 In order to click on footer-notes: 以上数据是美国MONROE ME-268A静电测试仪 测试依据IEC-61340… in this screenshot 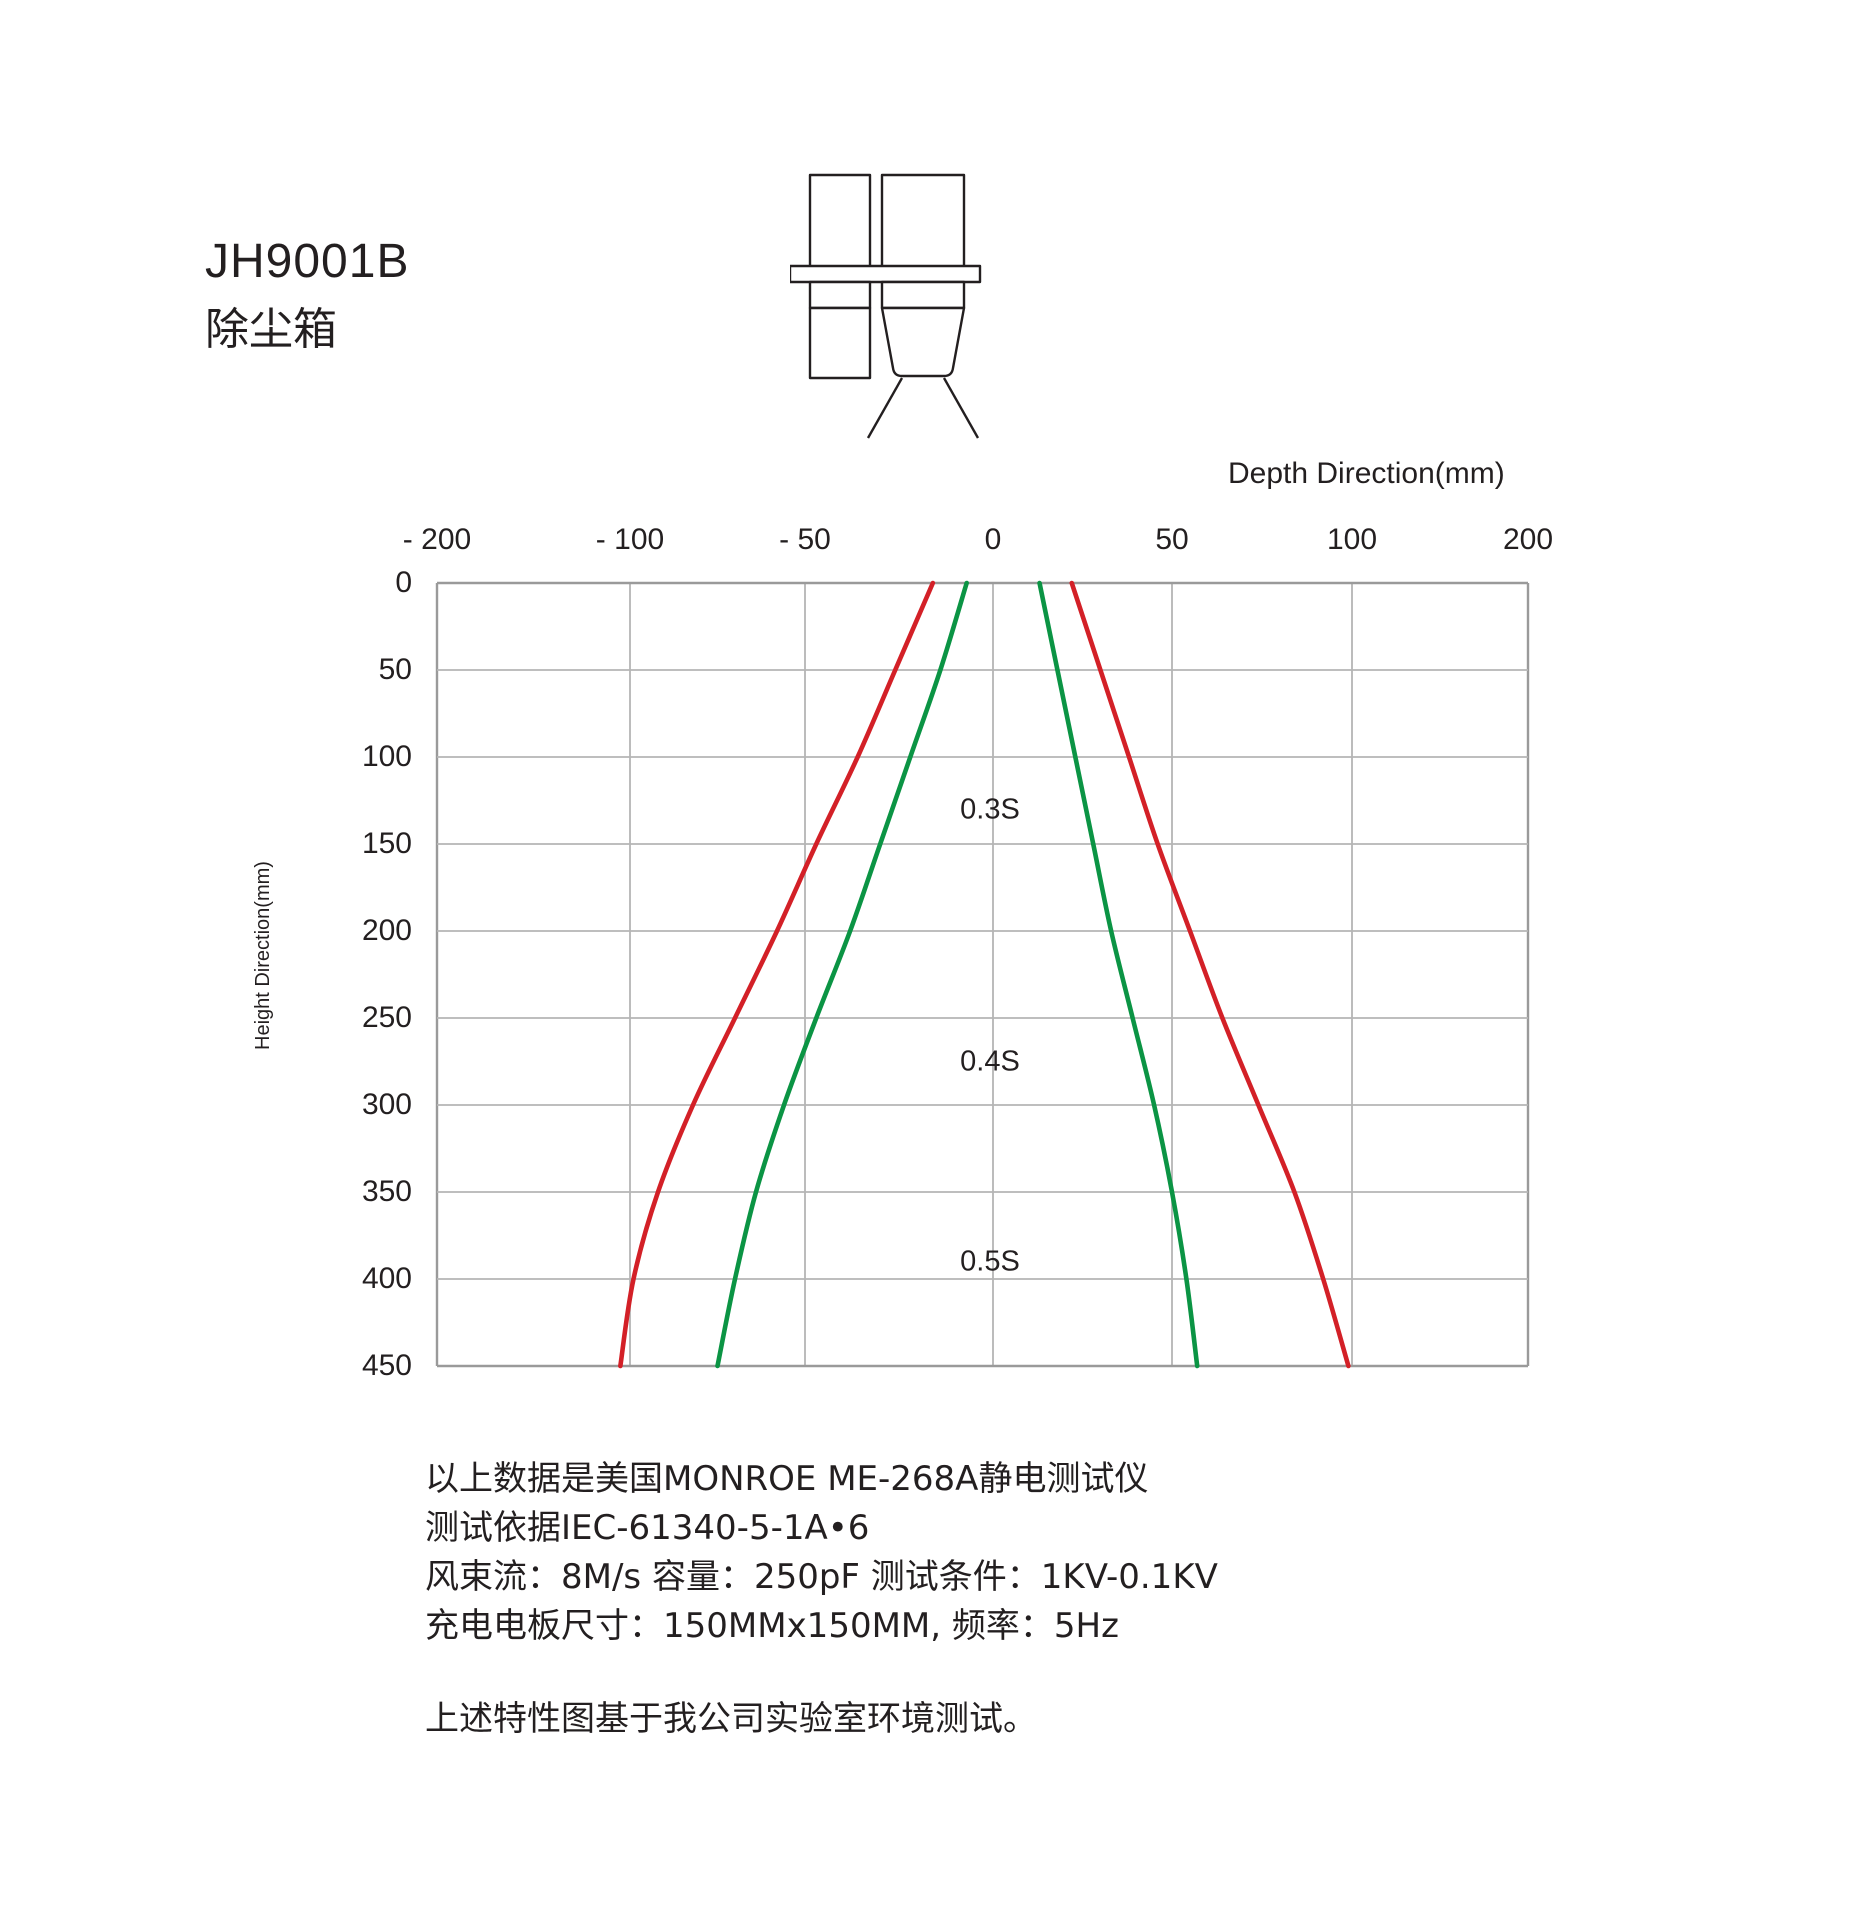, I will do `click(1025, 1599)`.